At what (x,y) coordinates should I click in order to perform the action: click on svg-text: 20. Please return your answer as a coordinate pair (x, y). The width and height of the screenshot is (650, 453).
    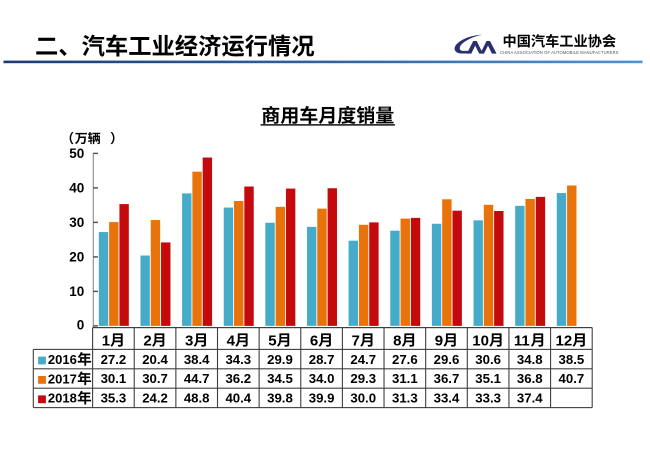
    Looking at the image, I should click on (76, 257).